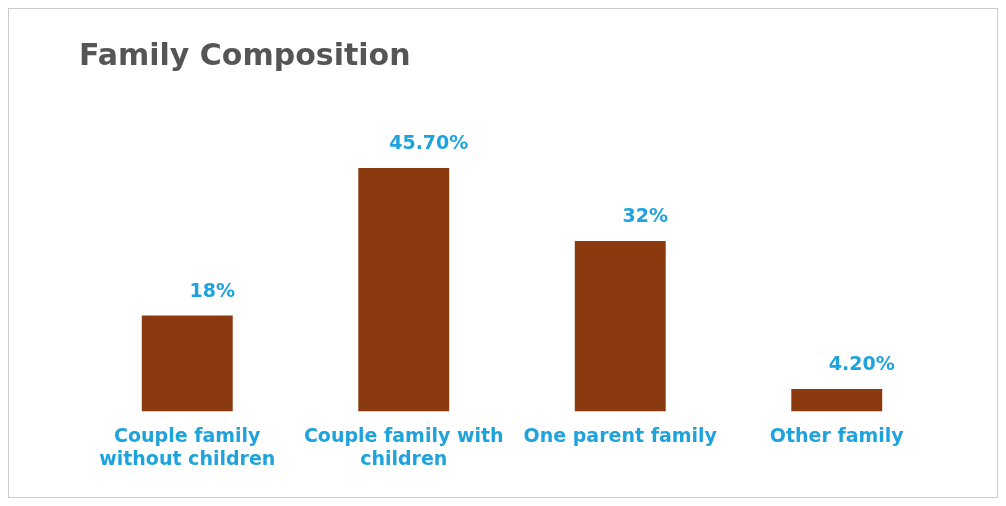 This screenshot has width=1006, height=506. Describe the element at coordinates (837, 434) in the screenshot. I see `x-tick-label: Other family` at that location.